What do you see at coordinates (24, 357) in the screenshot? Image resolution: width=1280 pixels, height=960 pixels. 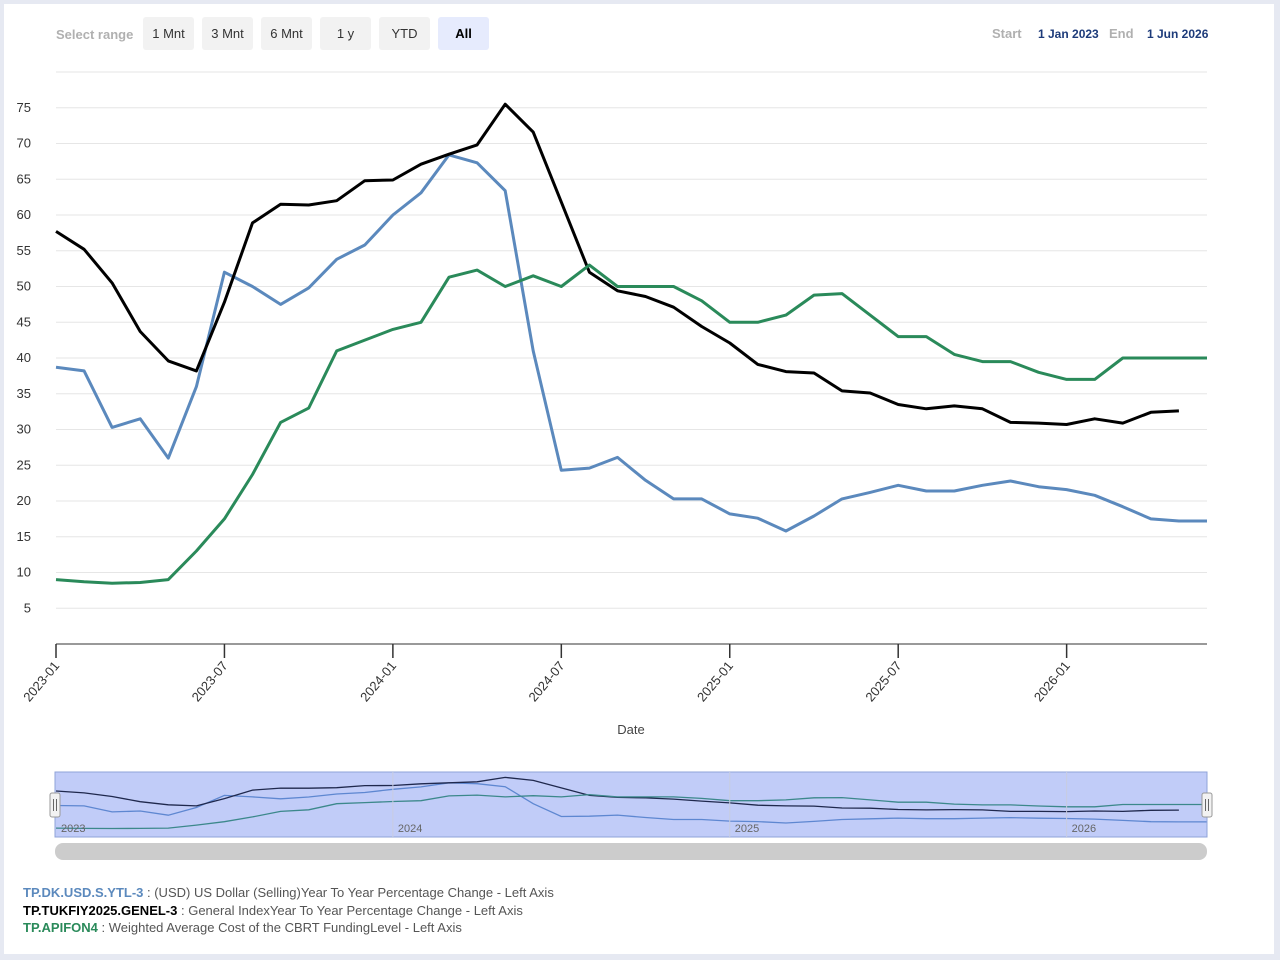 I see `y-tick-label: 40` at bounding box center [24, 357].